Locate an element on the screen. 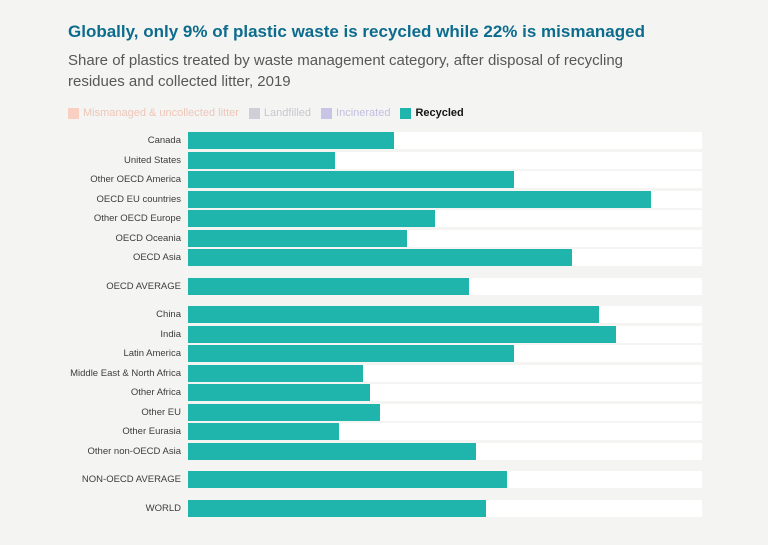  row-label: United States is located at coordinates (152, 160).